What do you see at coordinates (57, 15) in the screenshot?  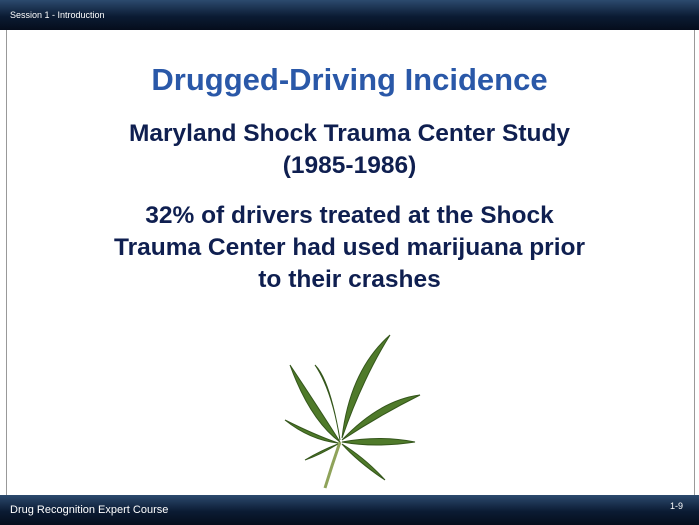 I see `session-label: Session 1 - Introduction` at bounding box center [57, 15].